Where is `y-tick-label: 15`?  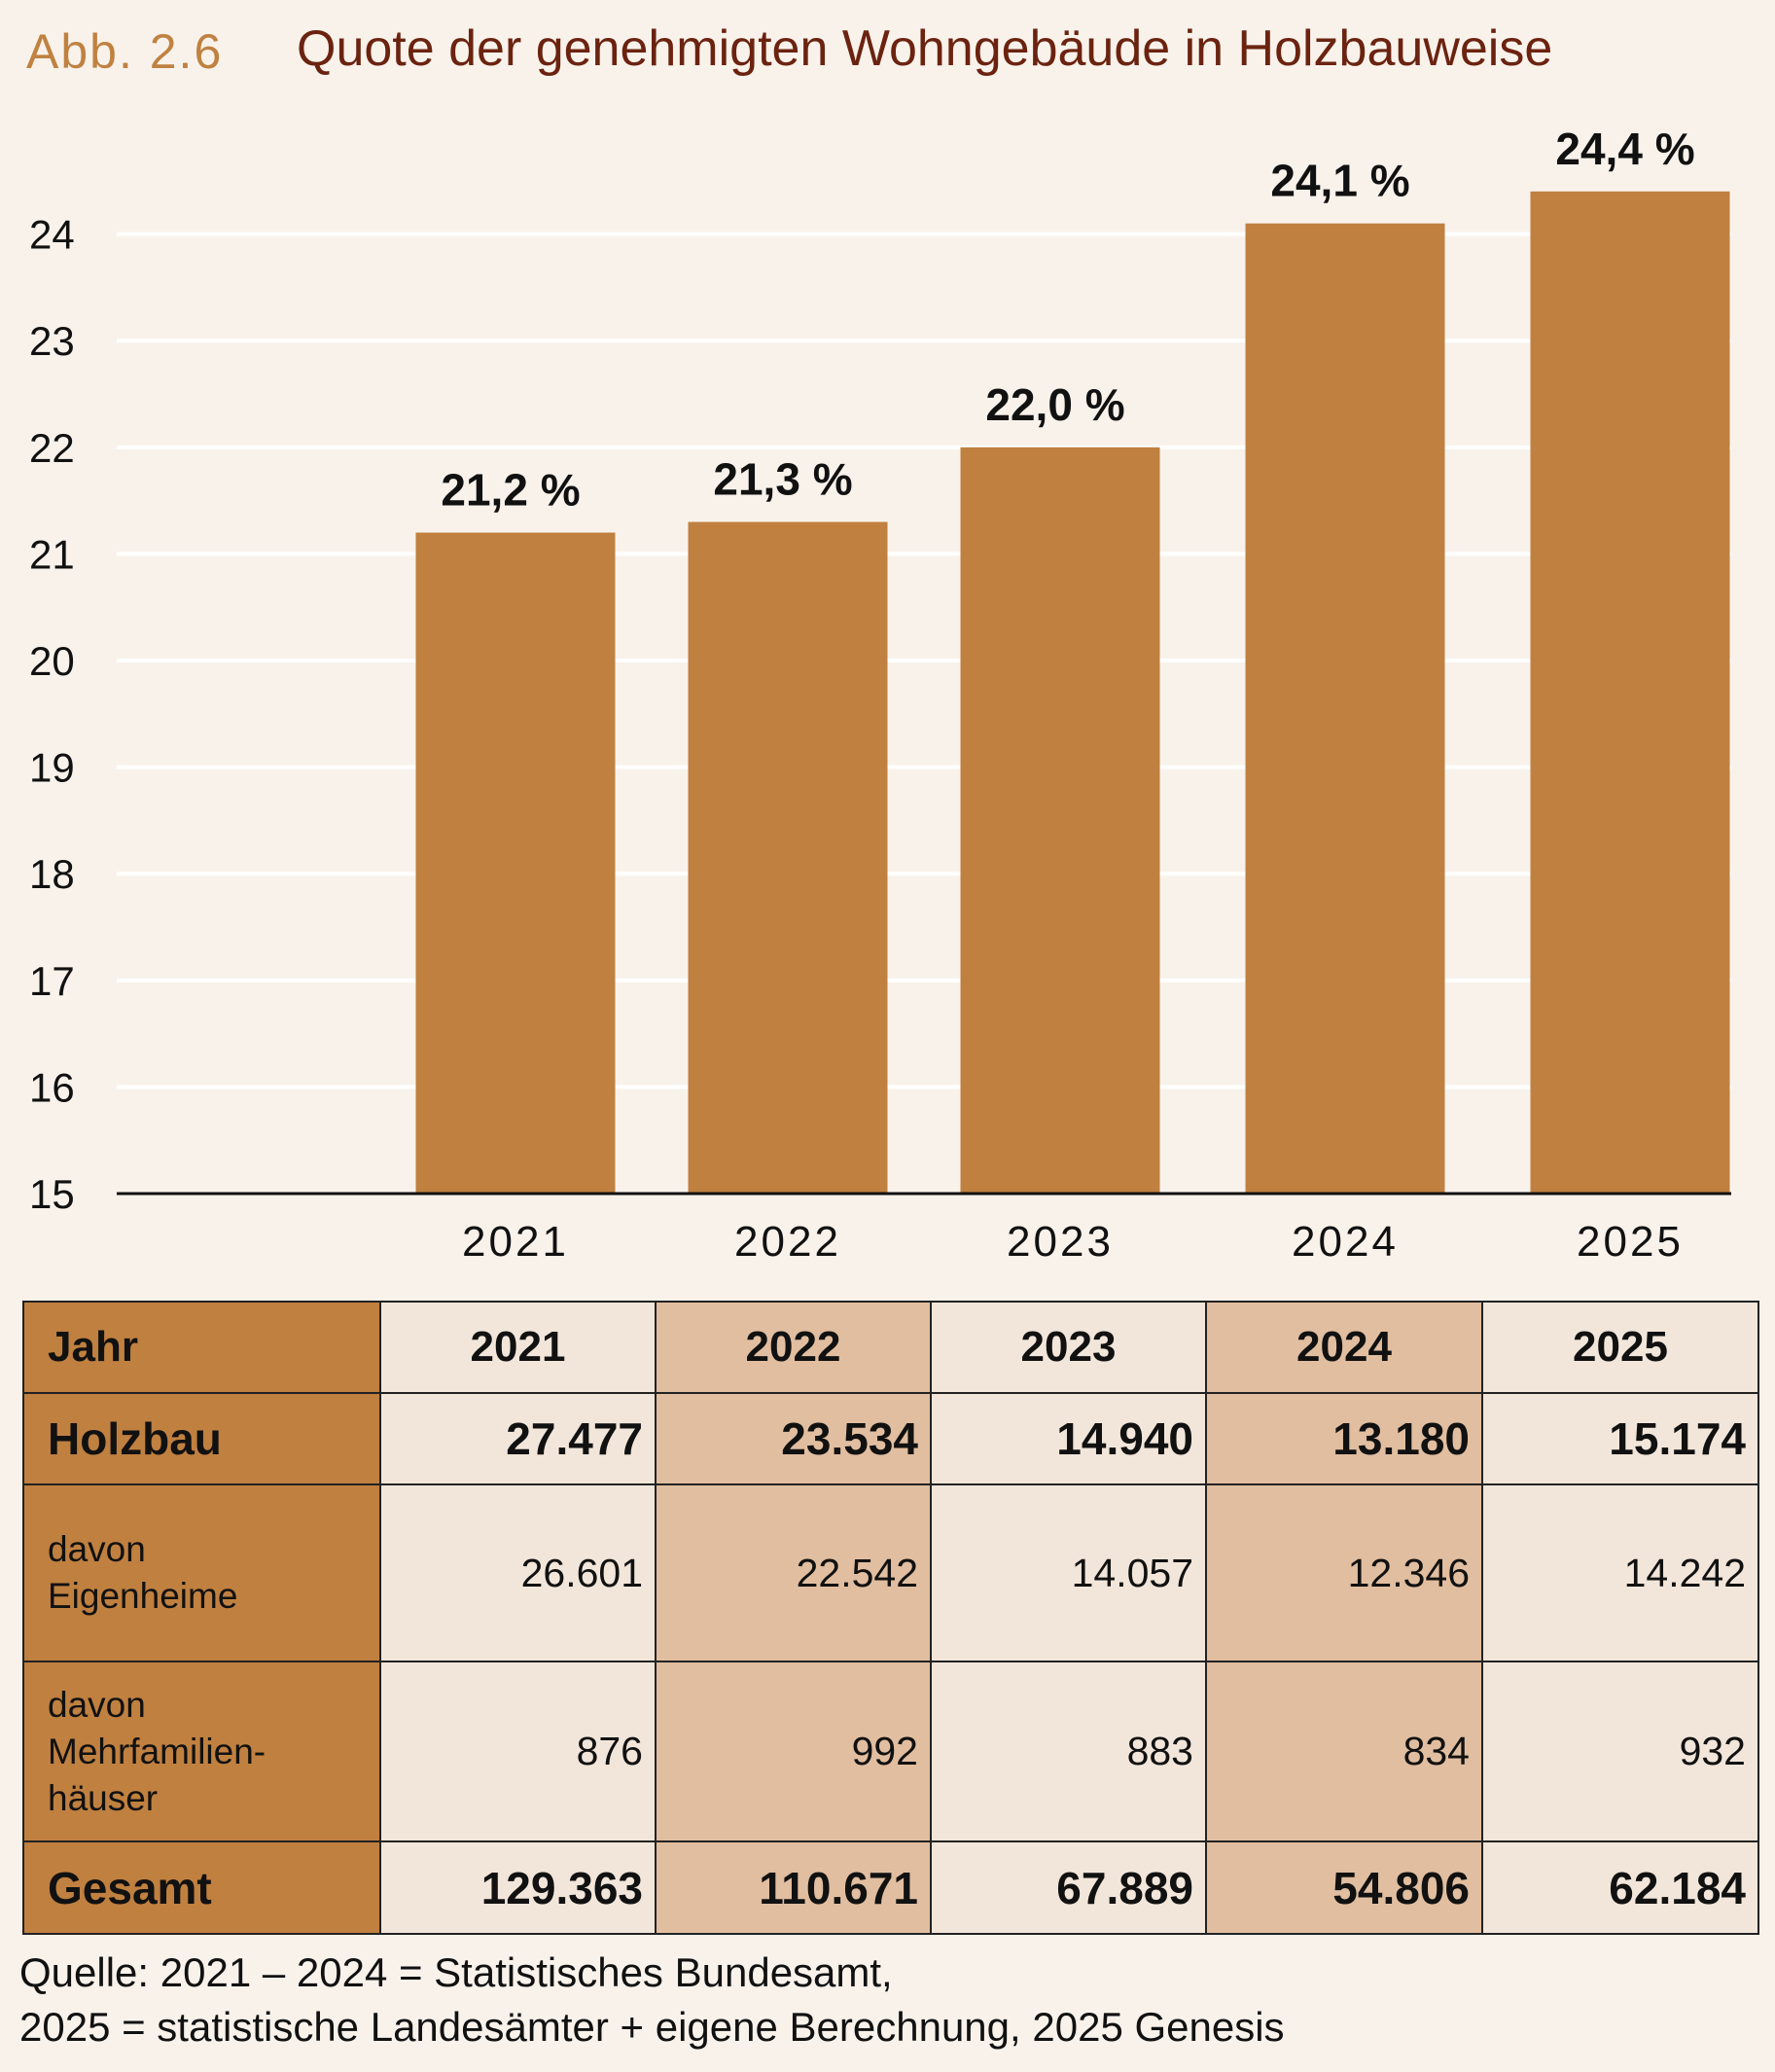
y-tick-label: 15 is located at coordinates (52, 1194).